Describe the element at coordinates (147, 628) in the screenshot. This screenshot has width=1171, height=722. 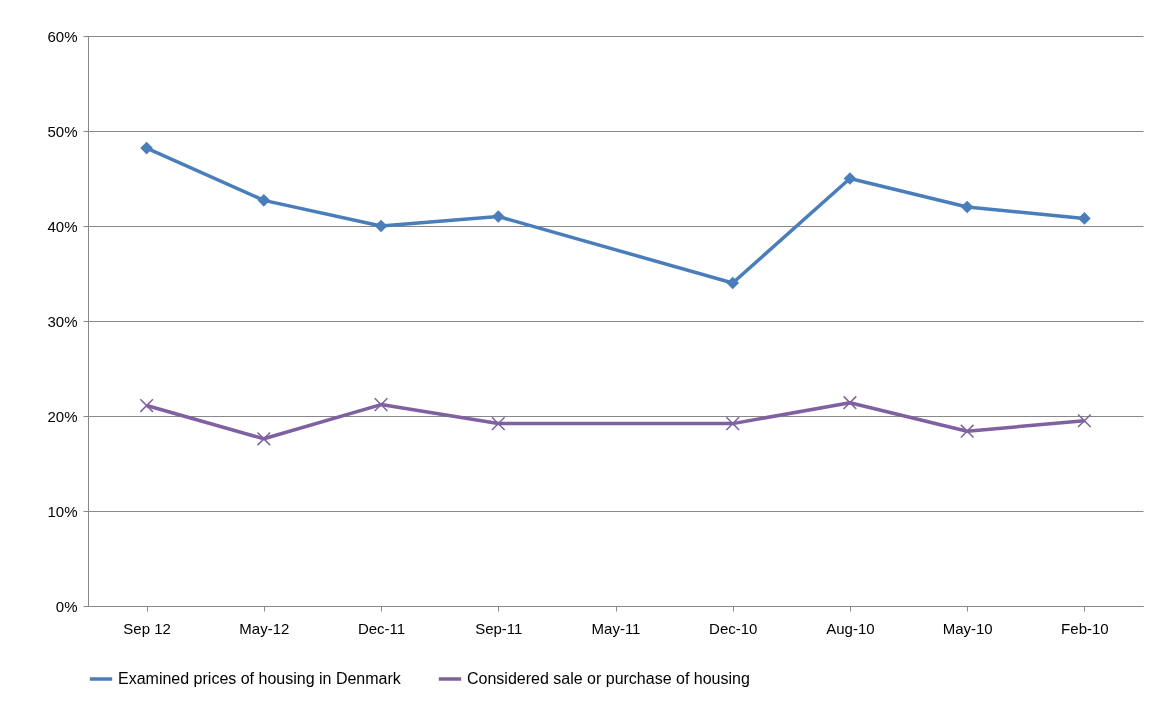
I see `x-tick-label: Sep 12` at that location.